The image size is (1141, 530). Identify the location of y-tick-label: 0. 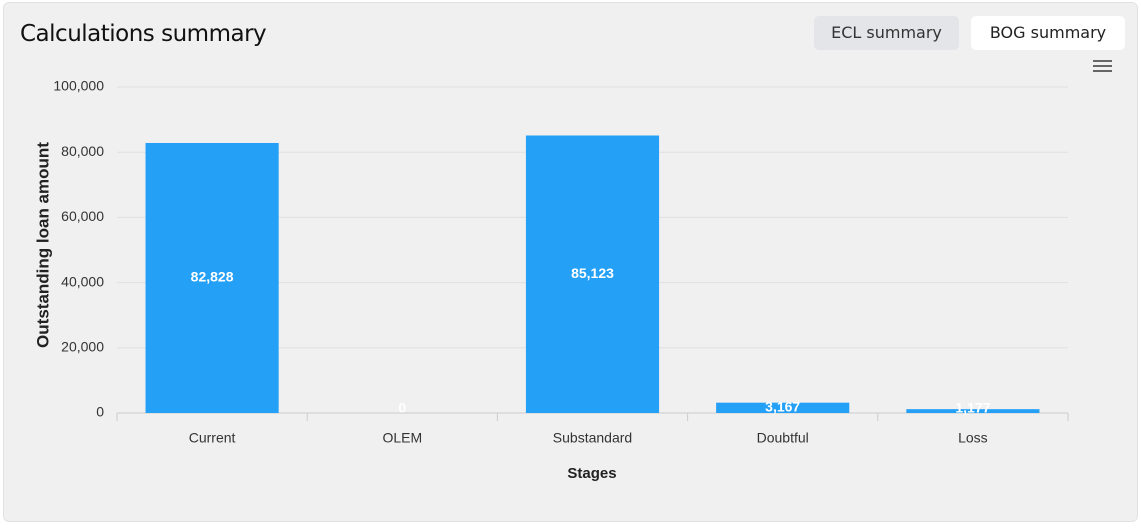
(100, 412).